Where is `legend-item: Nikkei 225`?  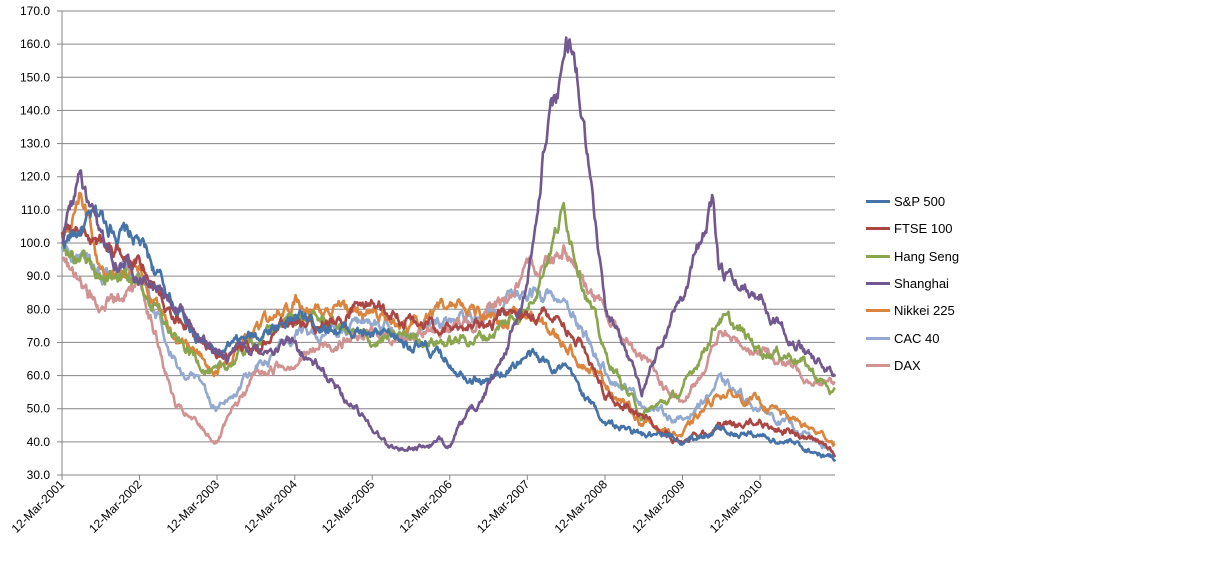 legend-item: Nikkei 225 is located at coordinates (941, 310).